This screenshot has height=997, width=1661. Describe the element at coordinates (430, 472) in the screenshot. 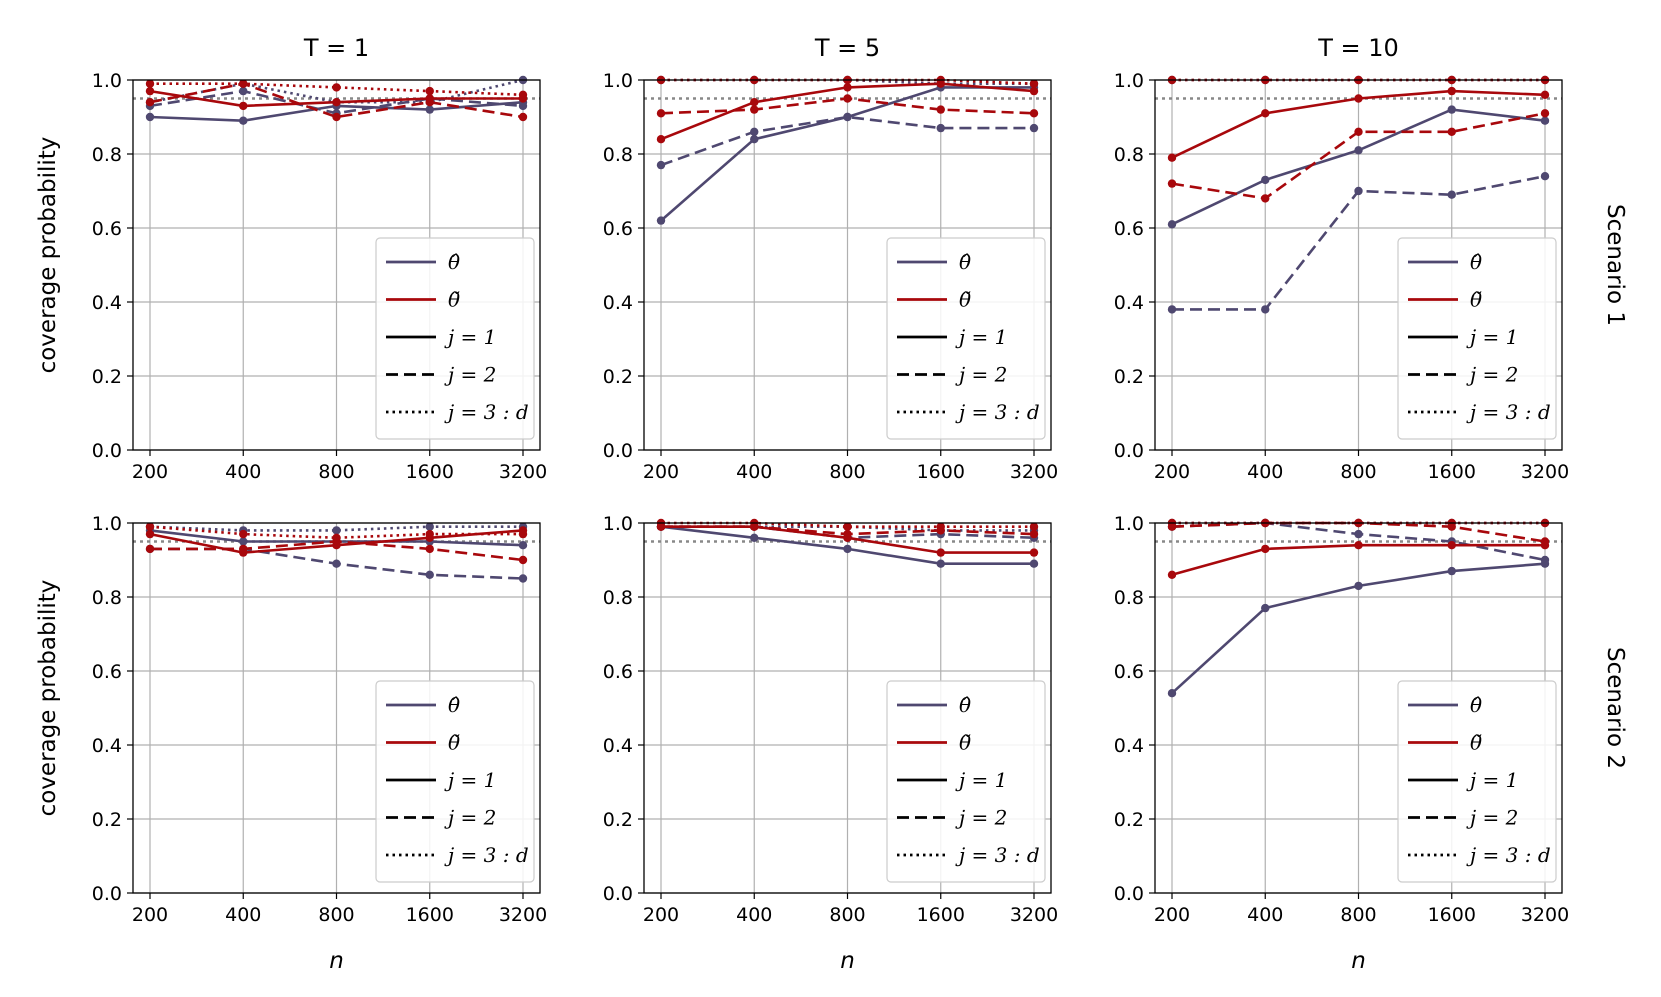

I see `x-tick-label: 1600` at that location.